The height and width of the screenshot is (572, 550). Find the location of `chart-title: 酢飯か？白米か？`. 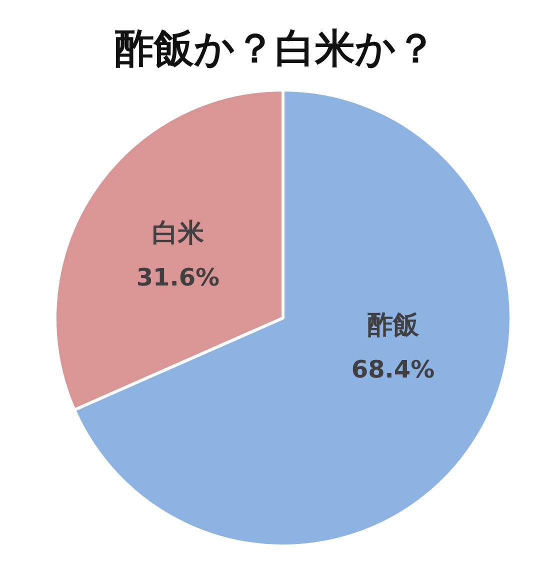

chart-title: 酢飯か？白米か？ is located at coordinates (275, 49).